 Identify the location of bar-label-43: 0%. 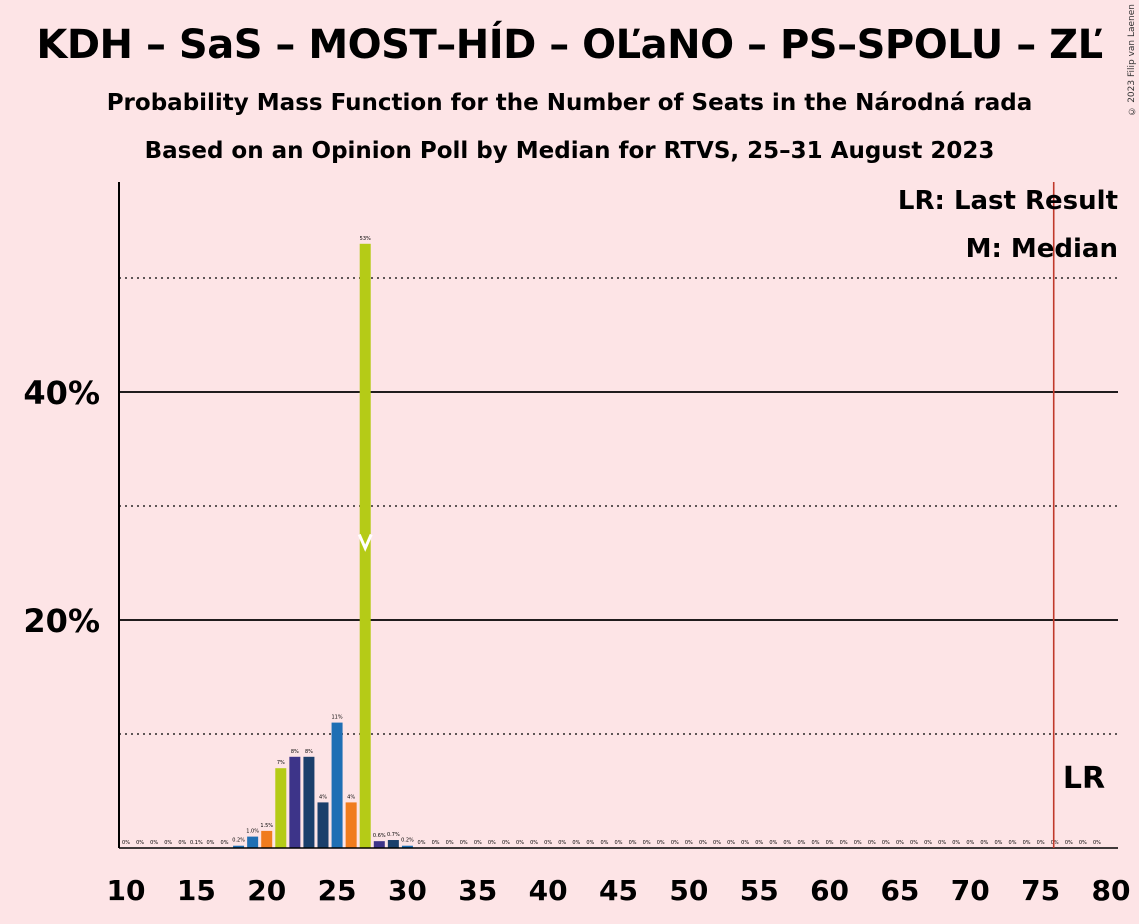
(576, 843).